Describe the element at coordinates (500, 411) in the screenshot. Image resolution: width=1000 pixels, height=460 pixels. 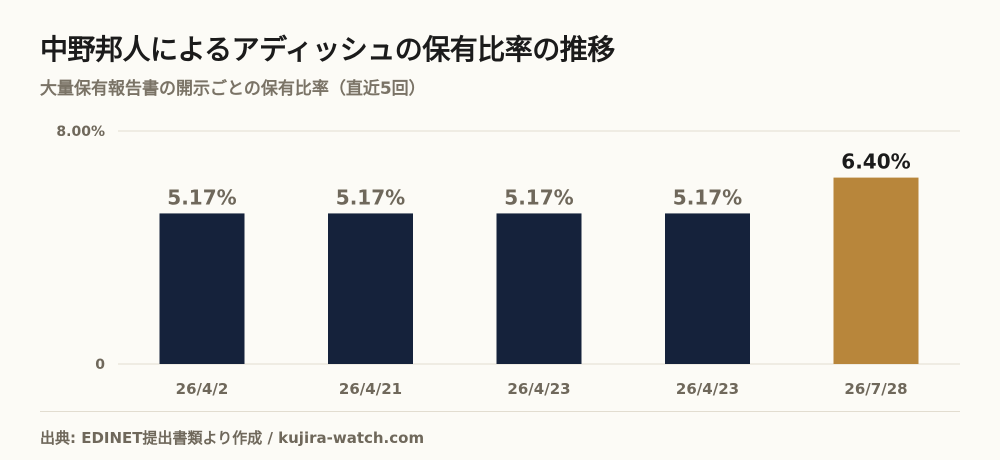
I see `footer-divider` at that location.